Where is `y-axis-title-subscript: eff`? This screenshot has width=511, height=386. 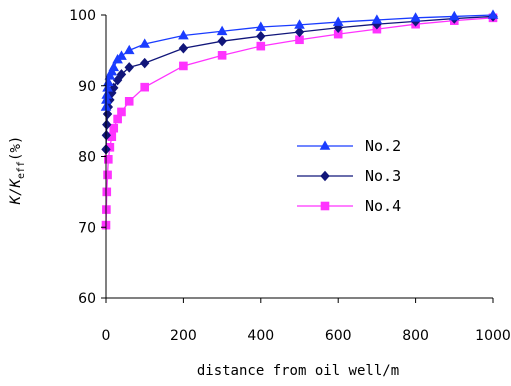 y-axis-title-subscript: eff is located at coordinates (21, 170).